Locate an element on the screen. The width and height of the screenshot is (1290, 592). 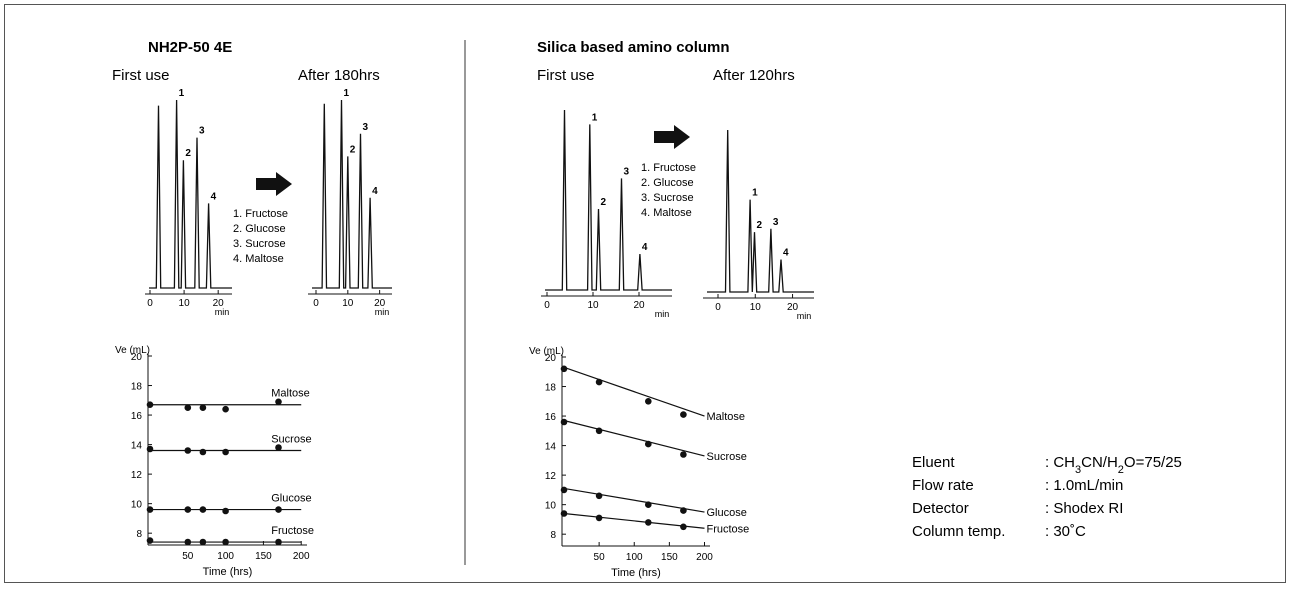
right-first-use-label: First use is located at coordinates (566, 75).